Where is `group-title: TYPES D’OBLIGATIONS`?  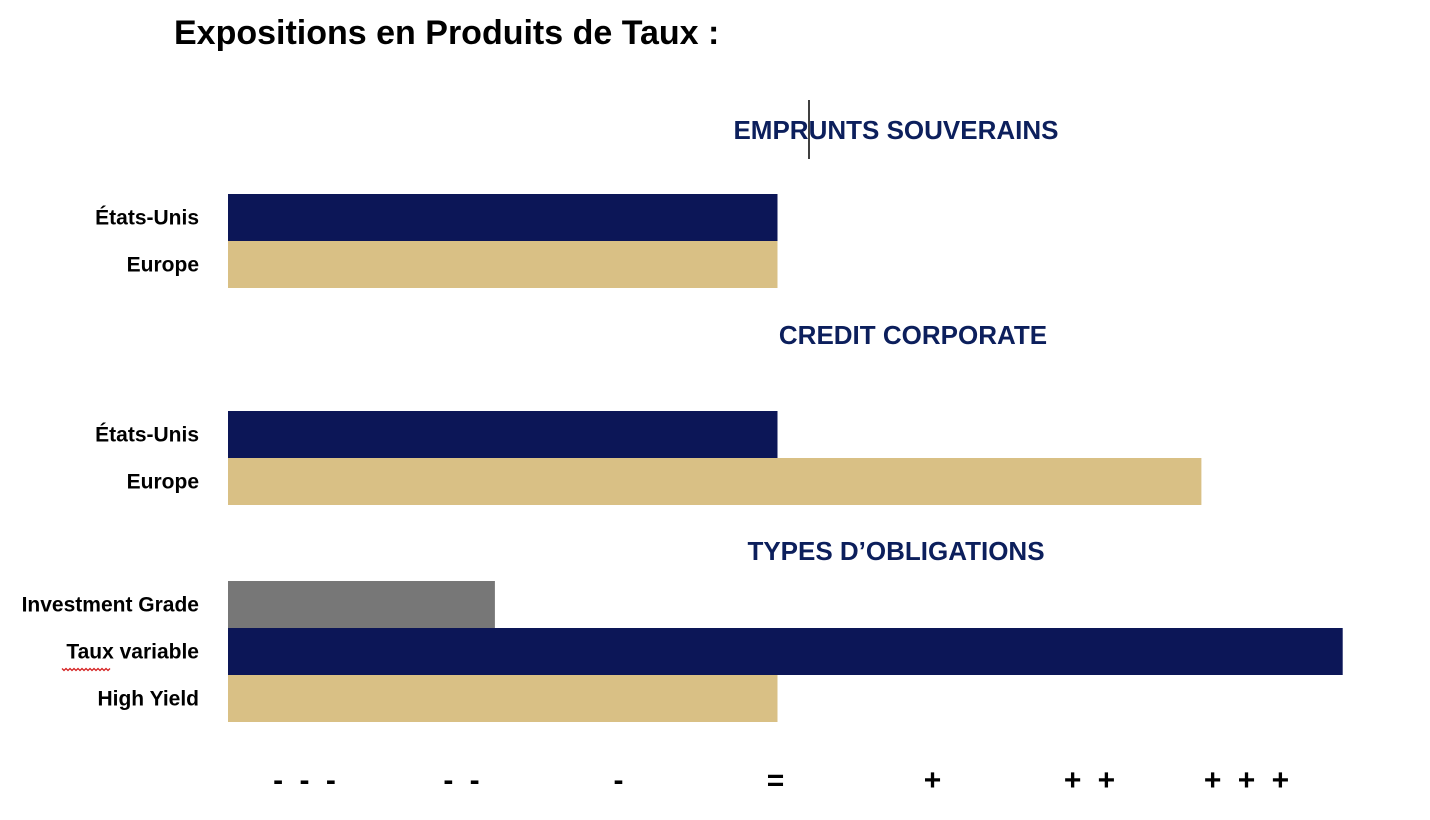 group-title: TYPES D’OBLIGATIONS is located at coordinates (895, 551).